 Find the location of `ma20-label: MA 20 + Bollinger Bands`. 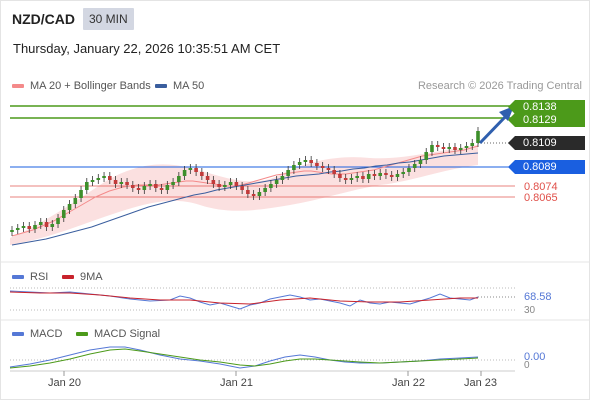

ma20-label: MA 20 + Bollinger Bands is located at coordinates (90, 86).